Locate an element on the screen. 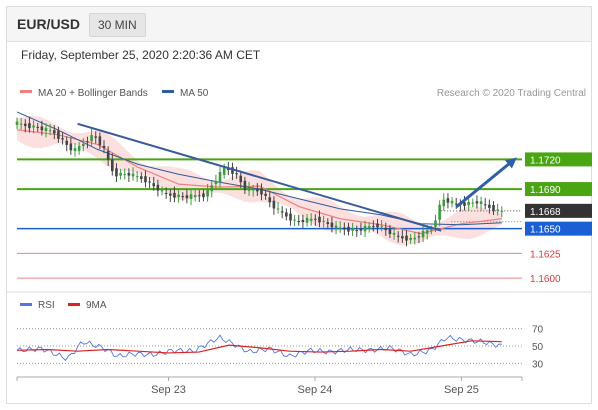 The image size is (598, 410). rsi-legend-label-0: RSI is located at coordinates (46, 305).